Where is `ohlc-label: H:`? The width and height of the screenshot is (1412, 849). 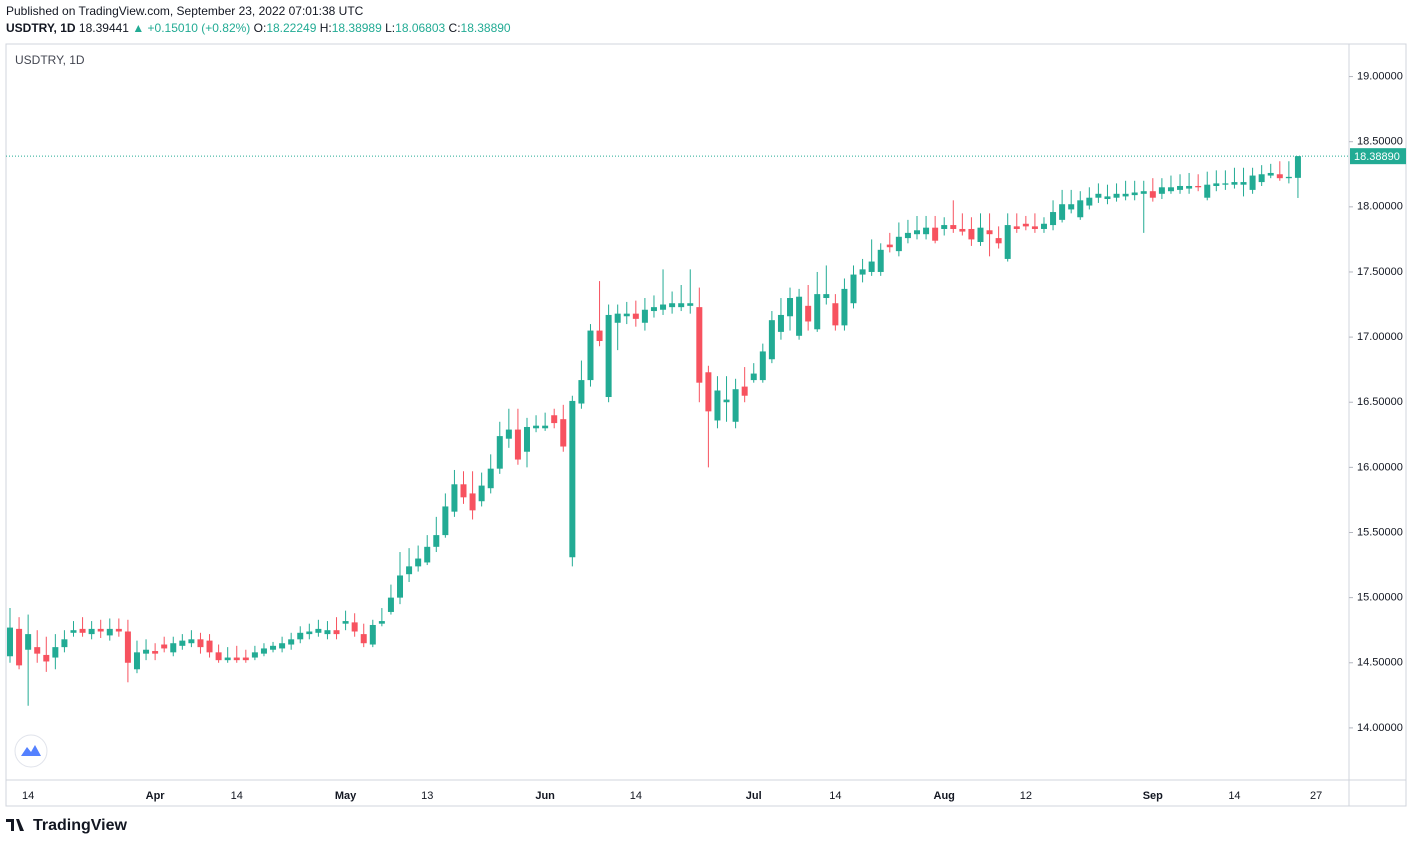 ohlc-label: H: is located at coordinates (326, 28).